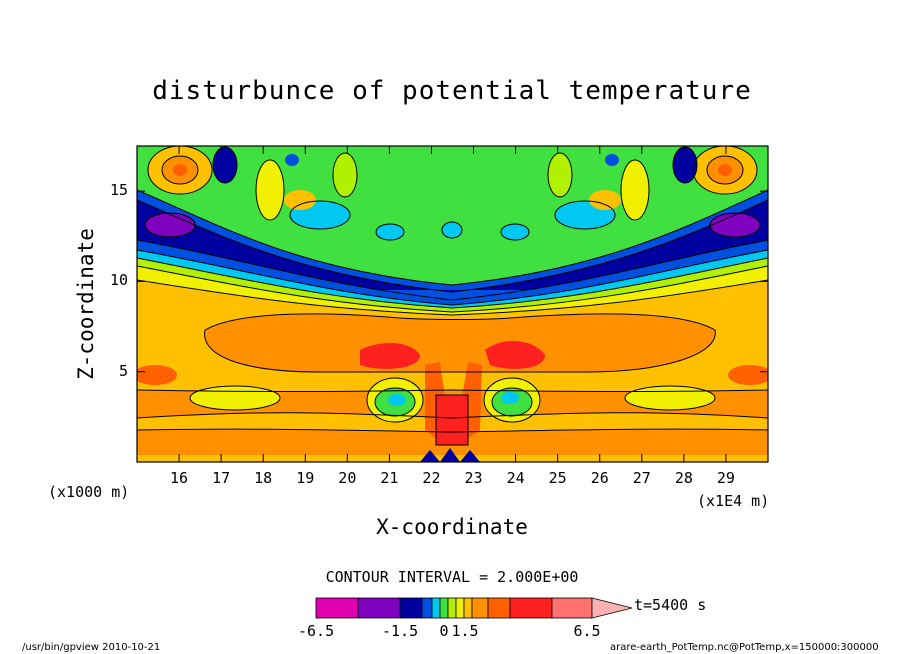 This screenshot has width=904, height=654. I want to click on x-tick-label: 21, so click(389, 478).